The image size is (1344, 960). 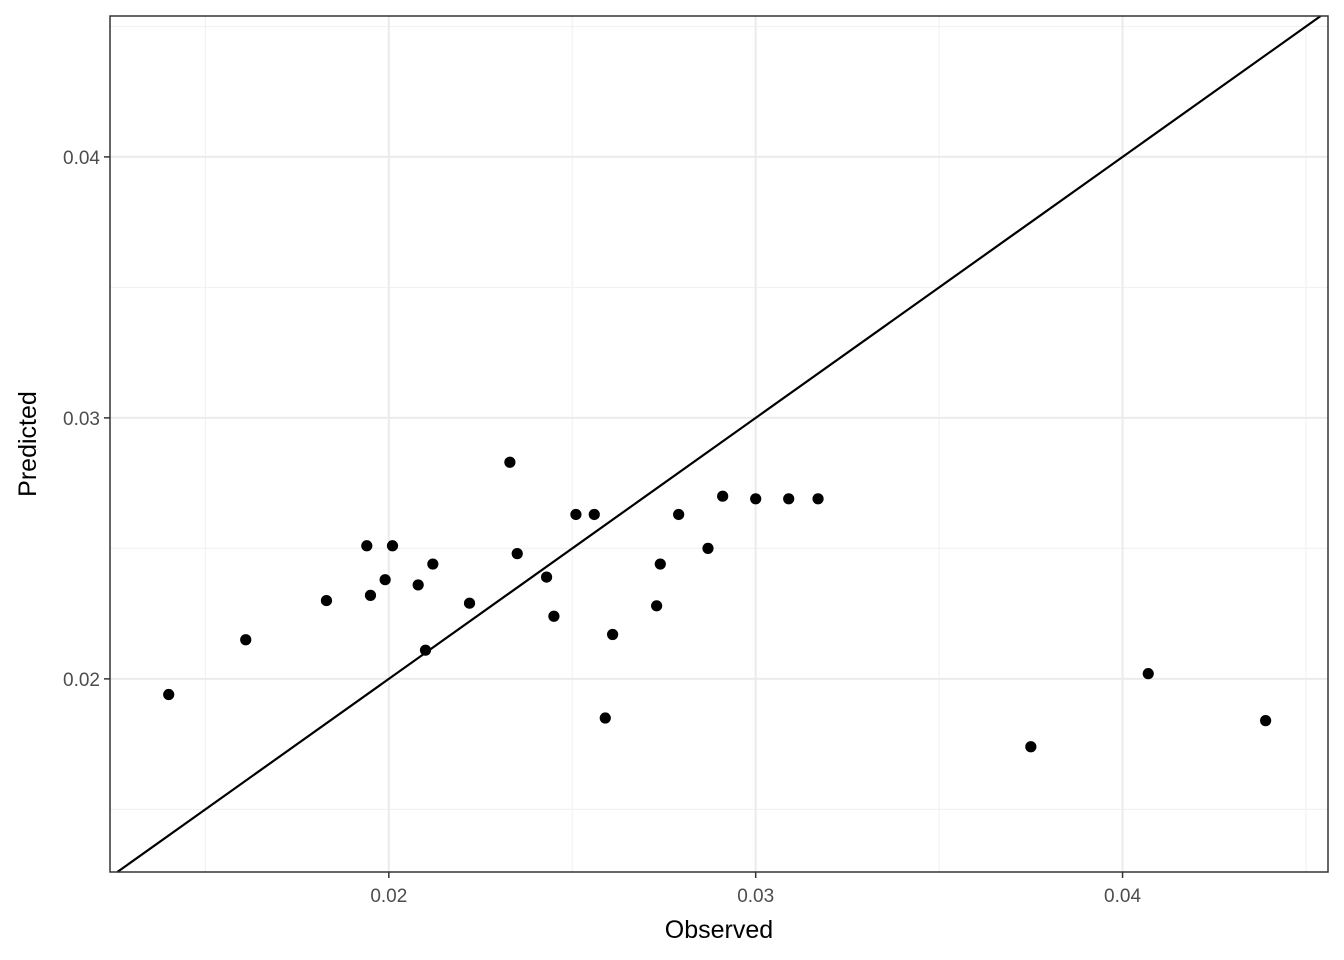 I want to click on y-tick-label: 0.02, so click(x=81, y=680).